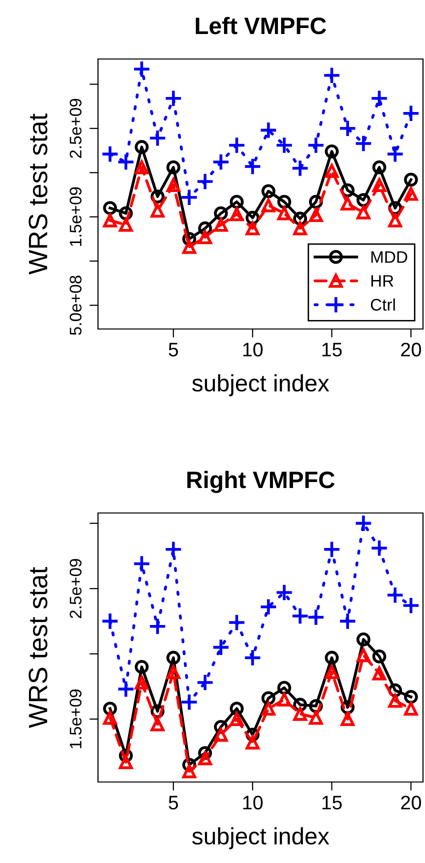 The image size is (425, 863). What do you see at coordinates (76, 305) in the screenshot?
I see `y-tick-label: 5.0e+08` at bounding box center [76, 305].